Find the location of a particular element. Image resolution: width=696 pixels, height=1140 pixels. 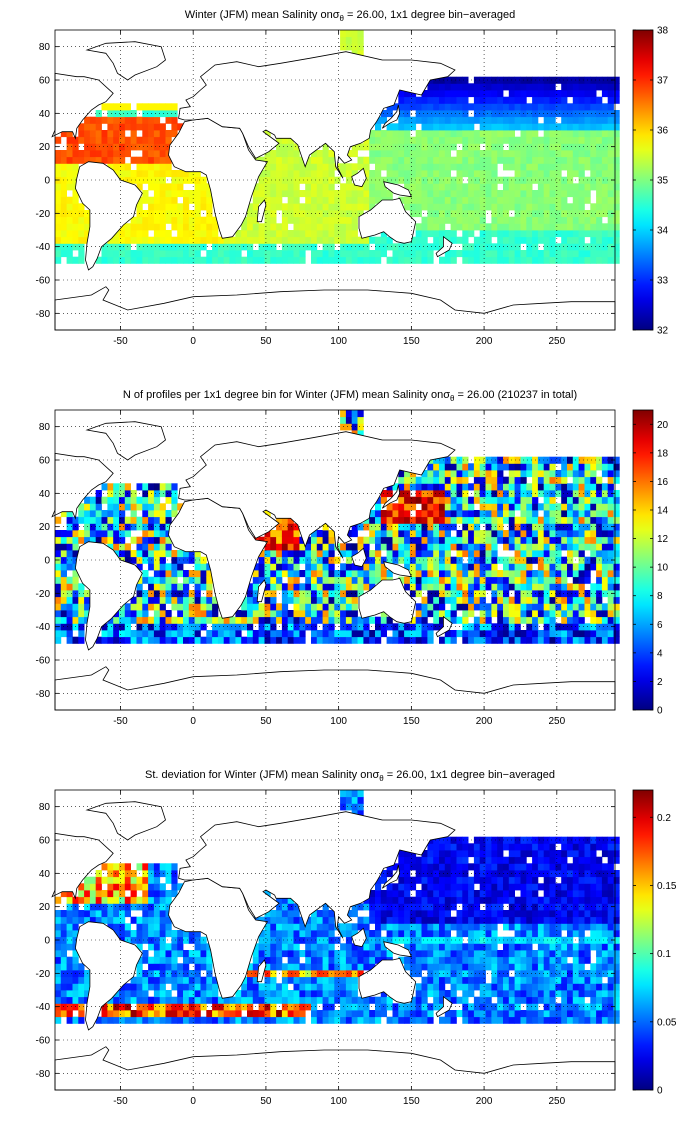

y-tick-label: 40 is located at coordinates (45, 494).